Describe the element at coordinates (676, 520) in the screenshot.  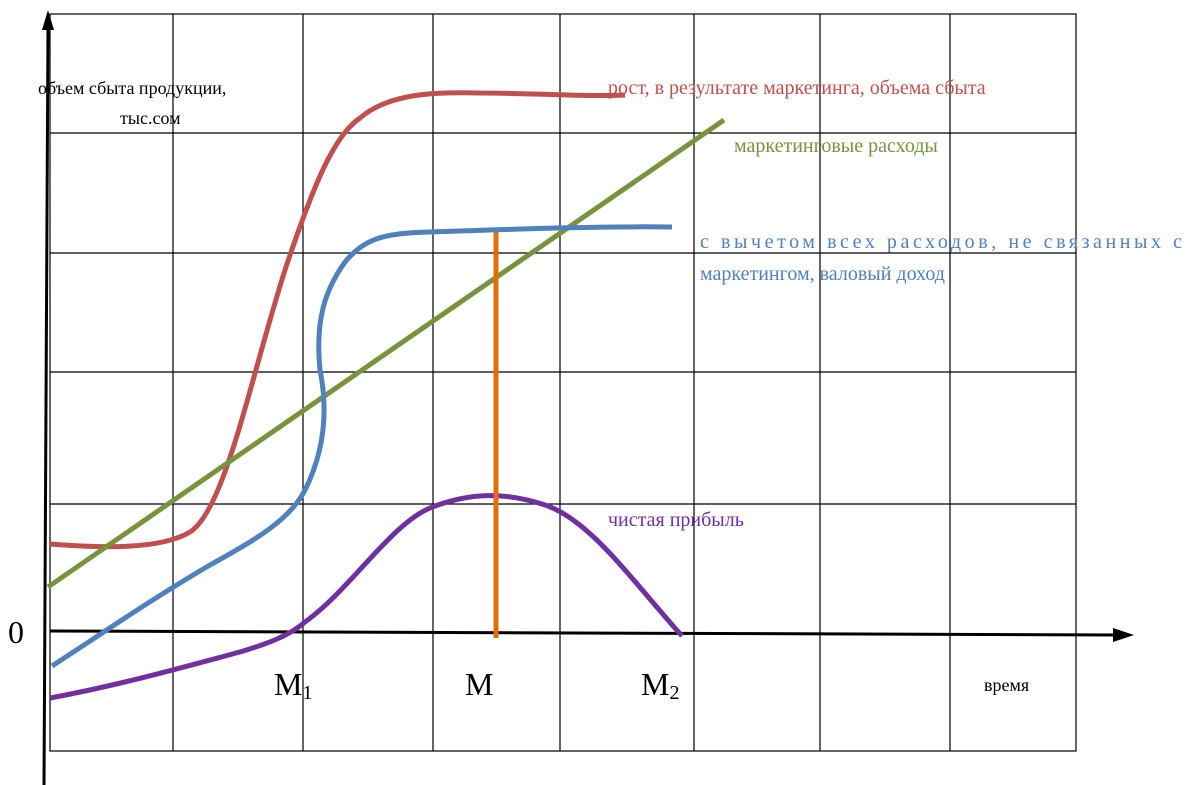
I see `series-label-net-profit: чистая прибыль` at that location.